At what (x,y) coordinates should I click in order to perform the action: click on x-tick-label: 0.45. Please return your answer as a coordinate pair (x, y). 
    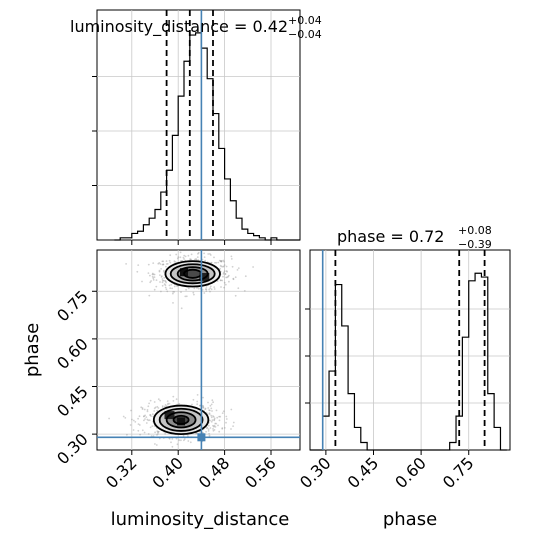
    Looking at the image, I should click on (363, 472).